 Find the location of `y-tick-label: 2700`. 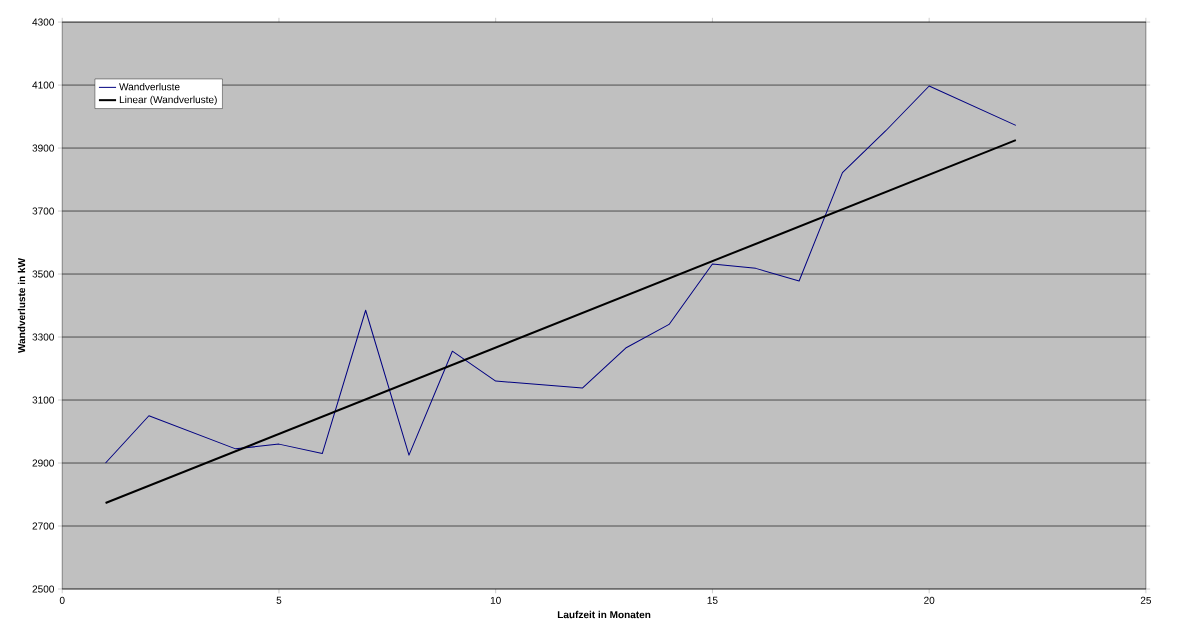

y-tick-label: 2700 is located at coordinates (43, 526).